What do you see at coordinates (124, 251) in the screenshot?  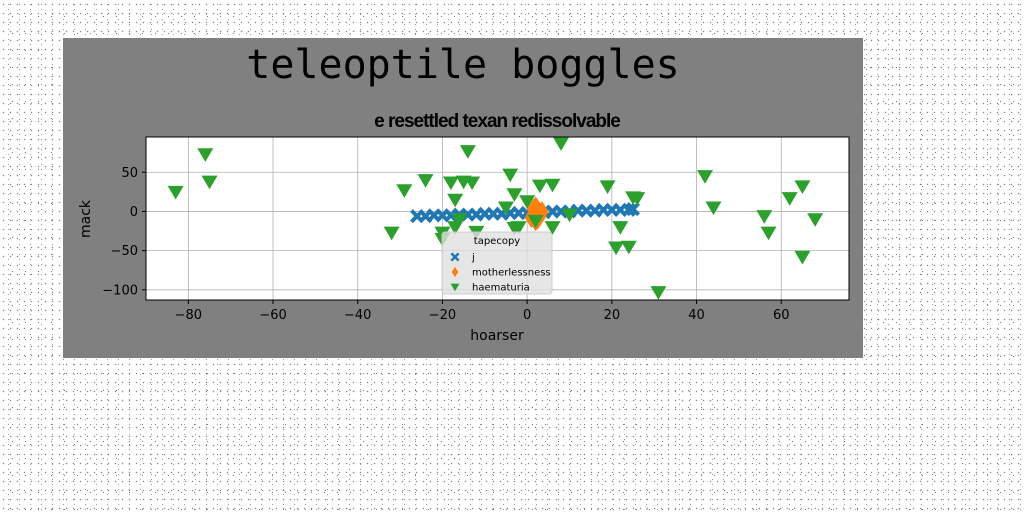 I see `y-tick-label: −50` at bounding box center [124, 251].